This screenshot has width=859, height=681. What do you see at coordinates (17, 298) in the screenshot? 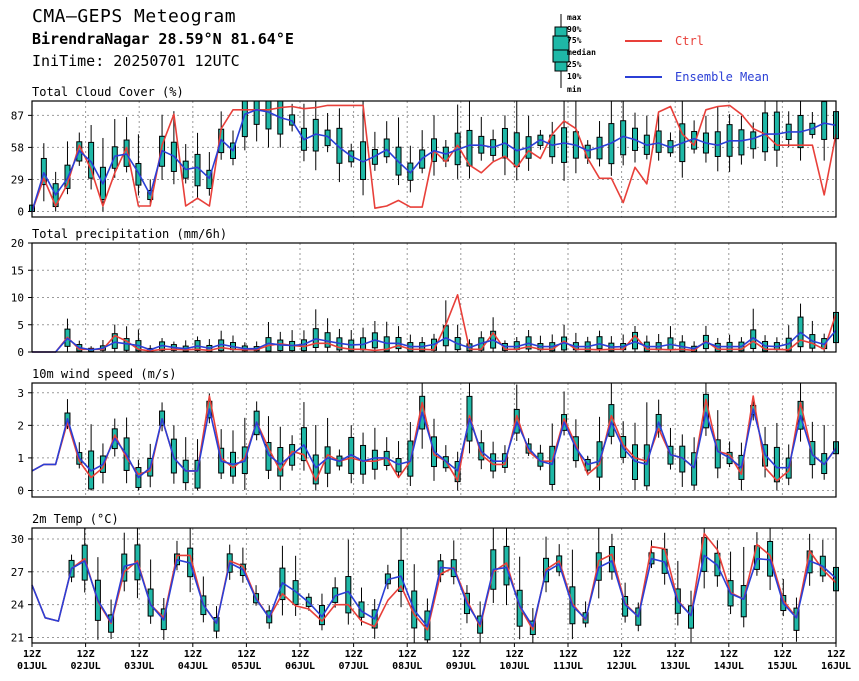
I see `y-tick-label: 10` at bounding box center [17, 298].